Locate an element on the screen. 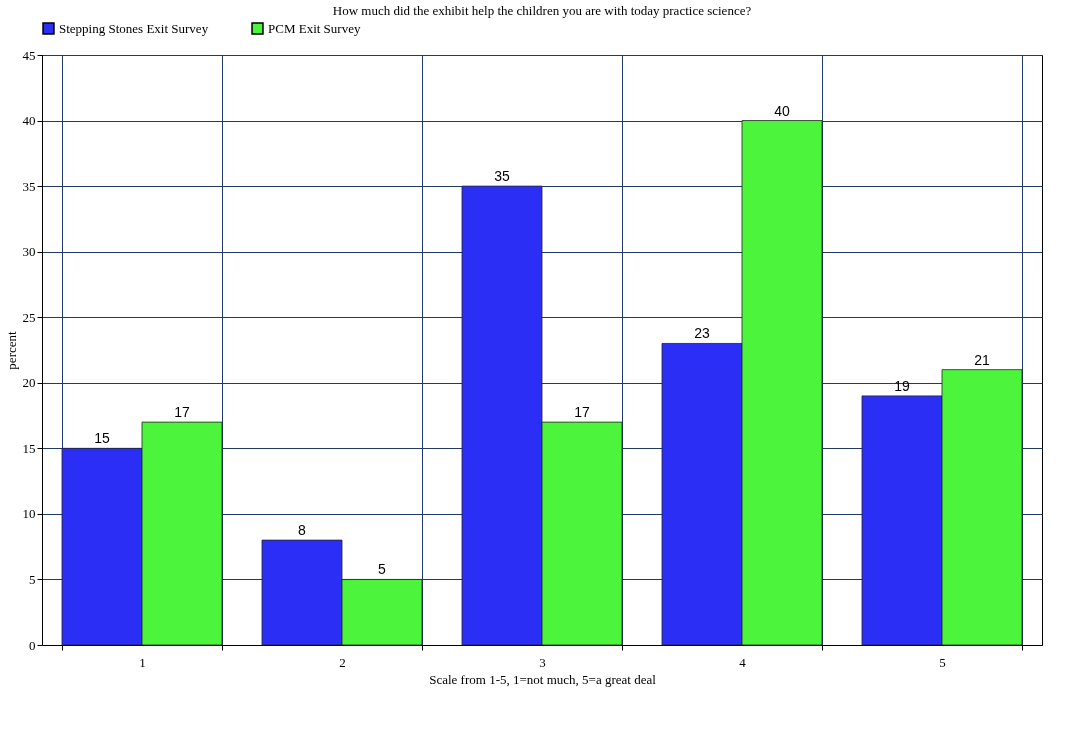 This screenshot has width=1081, height=745. y-tick-label: 15 is located at coordinates (29, 448).